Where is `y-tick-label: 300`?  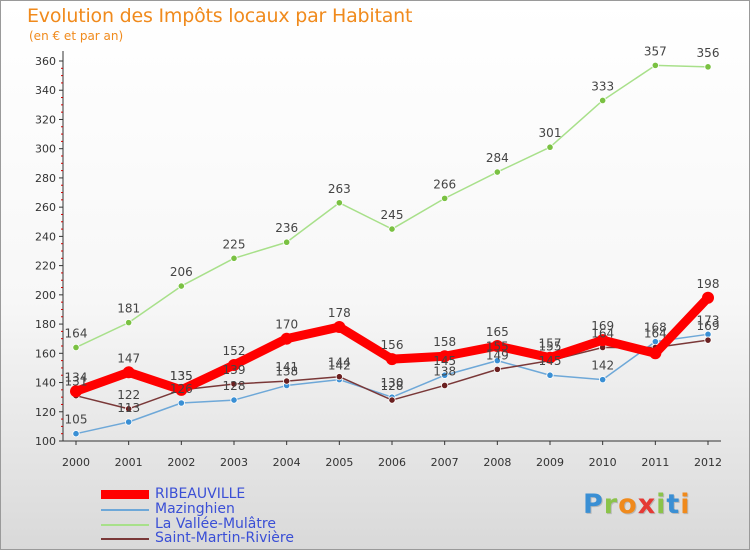 y-tick-label: 300 is located at coordinates (45, 149).